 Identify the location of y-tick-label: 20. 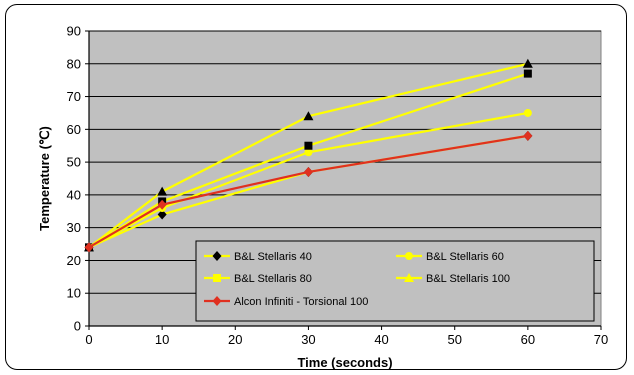
(74, 260).